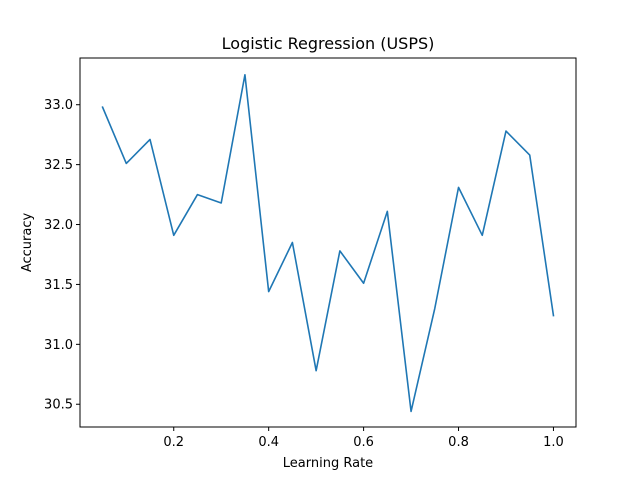 This screenshot has height=480, width=640. What do you see at coordinates (553, 442) in the screenshot?
I see `x-tick-label: 1.0` at bounding box center [553, 442].